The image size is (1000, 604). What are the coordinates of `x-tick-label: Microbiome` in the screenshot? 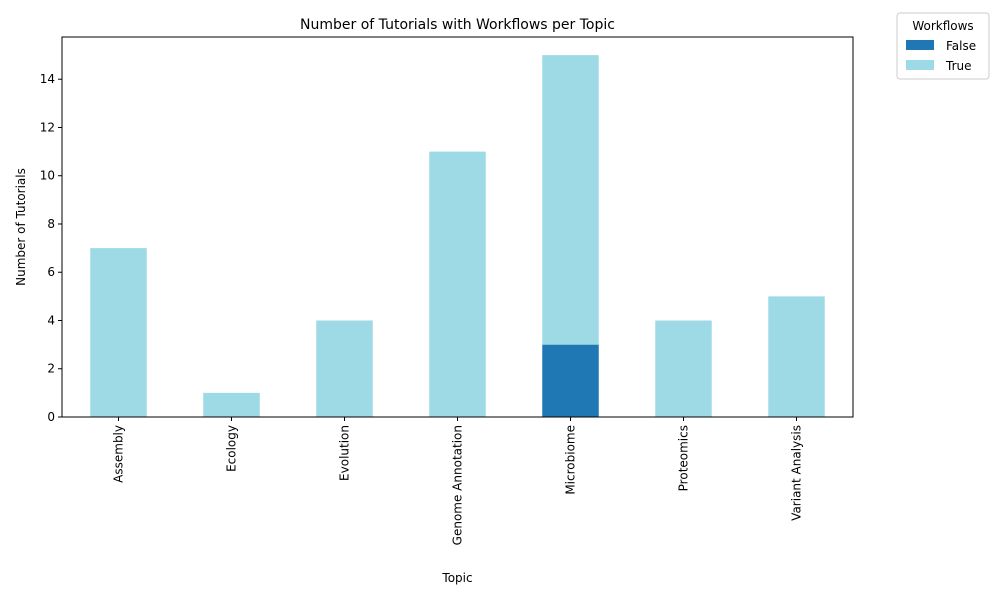 It's located at (571, 460).